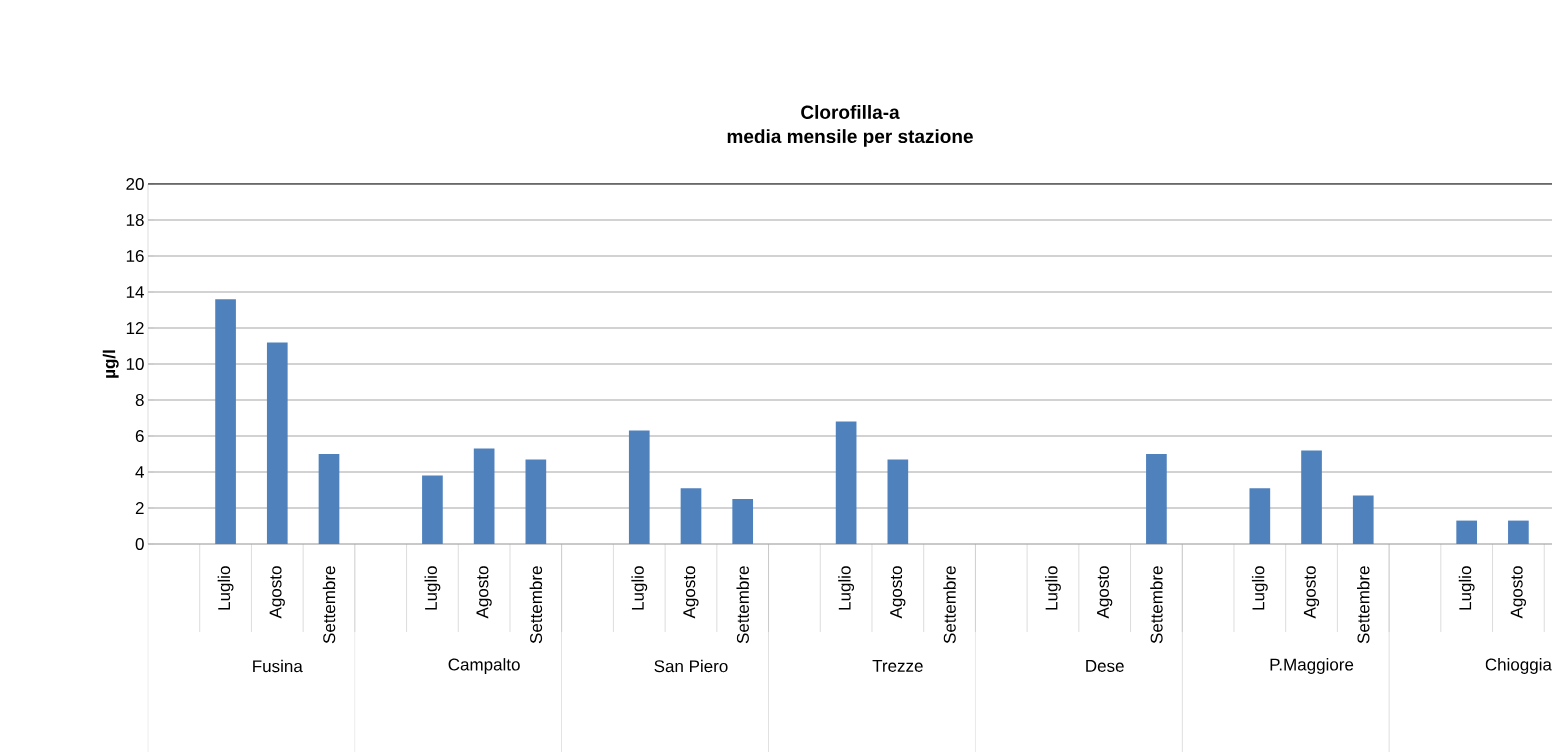 This screenshot has width=1552, height=752. What do you see at coordinates (850, 138) in the screenshot?
I see `chart-subtitle: media mensile per stazione` at bounding box center [850, 138].